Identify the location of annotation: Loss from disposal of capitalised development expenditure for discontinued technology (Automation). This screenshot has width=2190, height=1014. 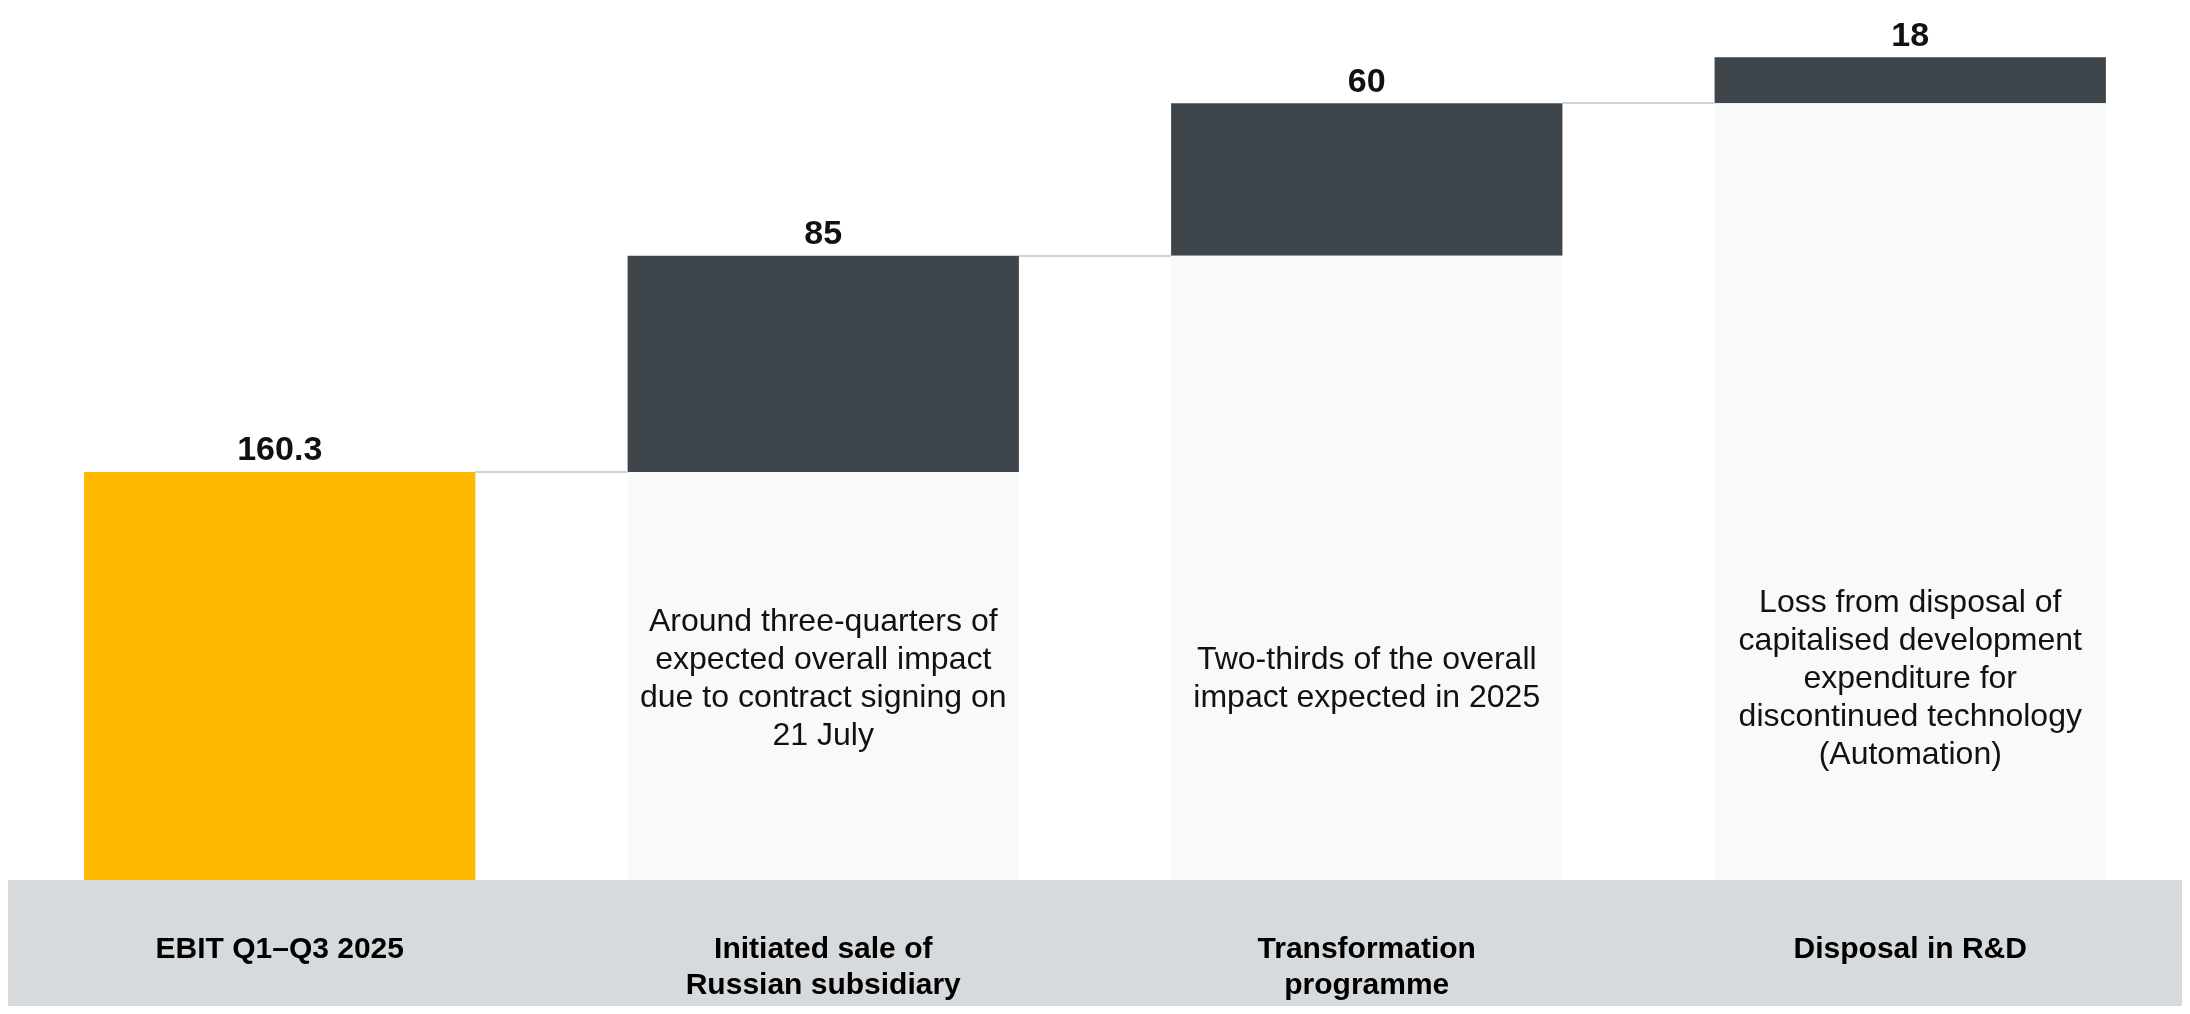
(1910, 677).